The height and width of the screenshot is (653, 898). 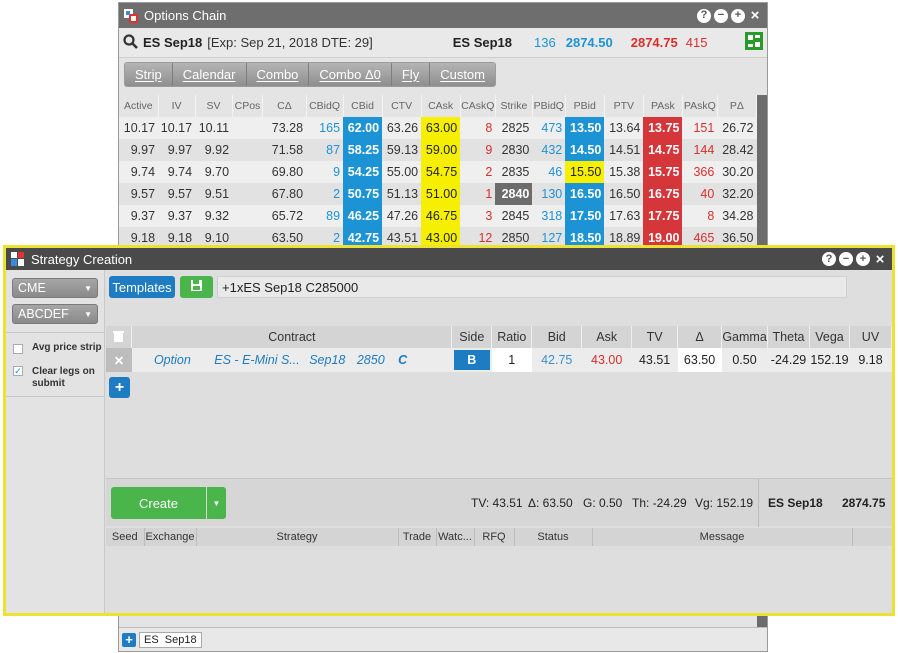 What do you see at coordinates (402, 194) in the screenshot?
I see `chain-cell: 51.13` at bounding box center [402, 194].